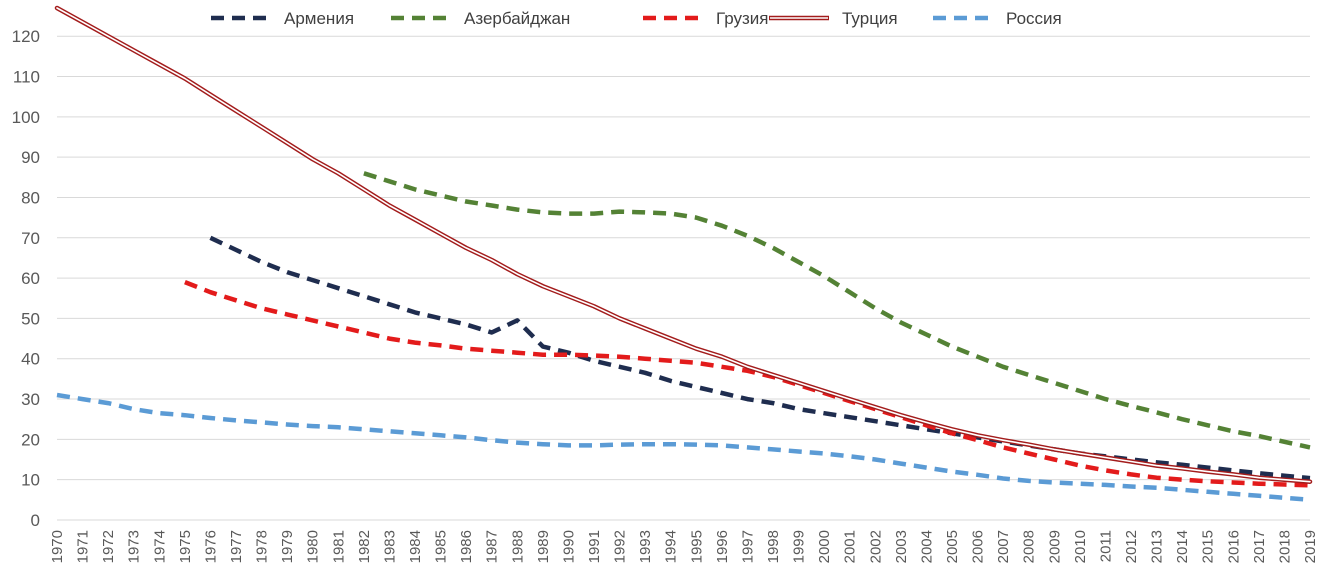 The image size is (1320, 586). I want to click on x-tick-label: 2015, so click(1208, 546).